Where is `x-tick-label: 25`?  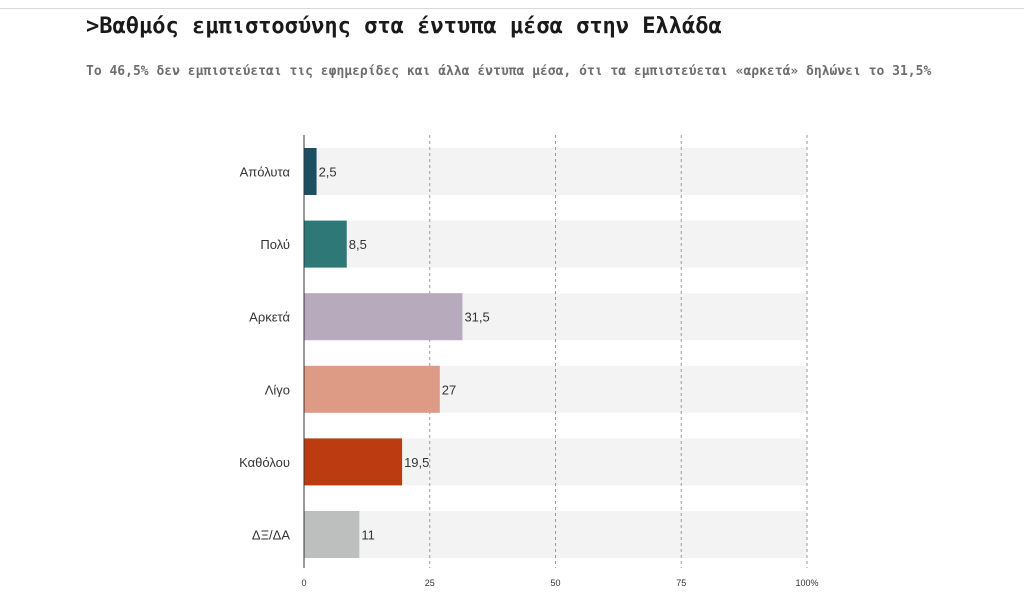 x-tick-label: 25 is located at coordinates (430, 583).